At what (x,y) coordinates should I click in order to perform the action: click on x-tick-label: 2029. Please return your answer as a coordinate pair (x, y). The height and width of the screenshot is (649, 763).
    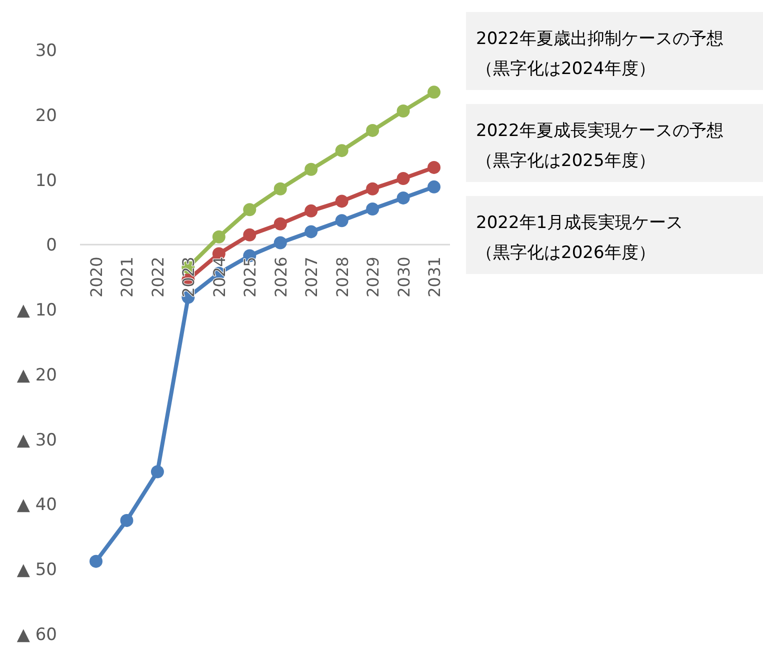
    Looking at the image, I should click on (373, 277).